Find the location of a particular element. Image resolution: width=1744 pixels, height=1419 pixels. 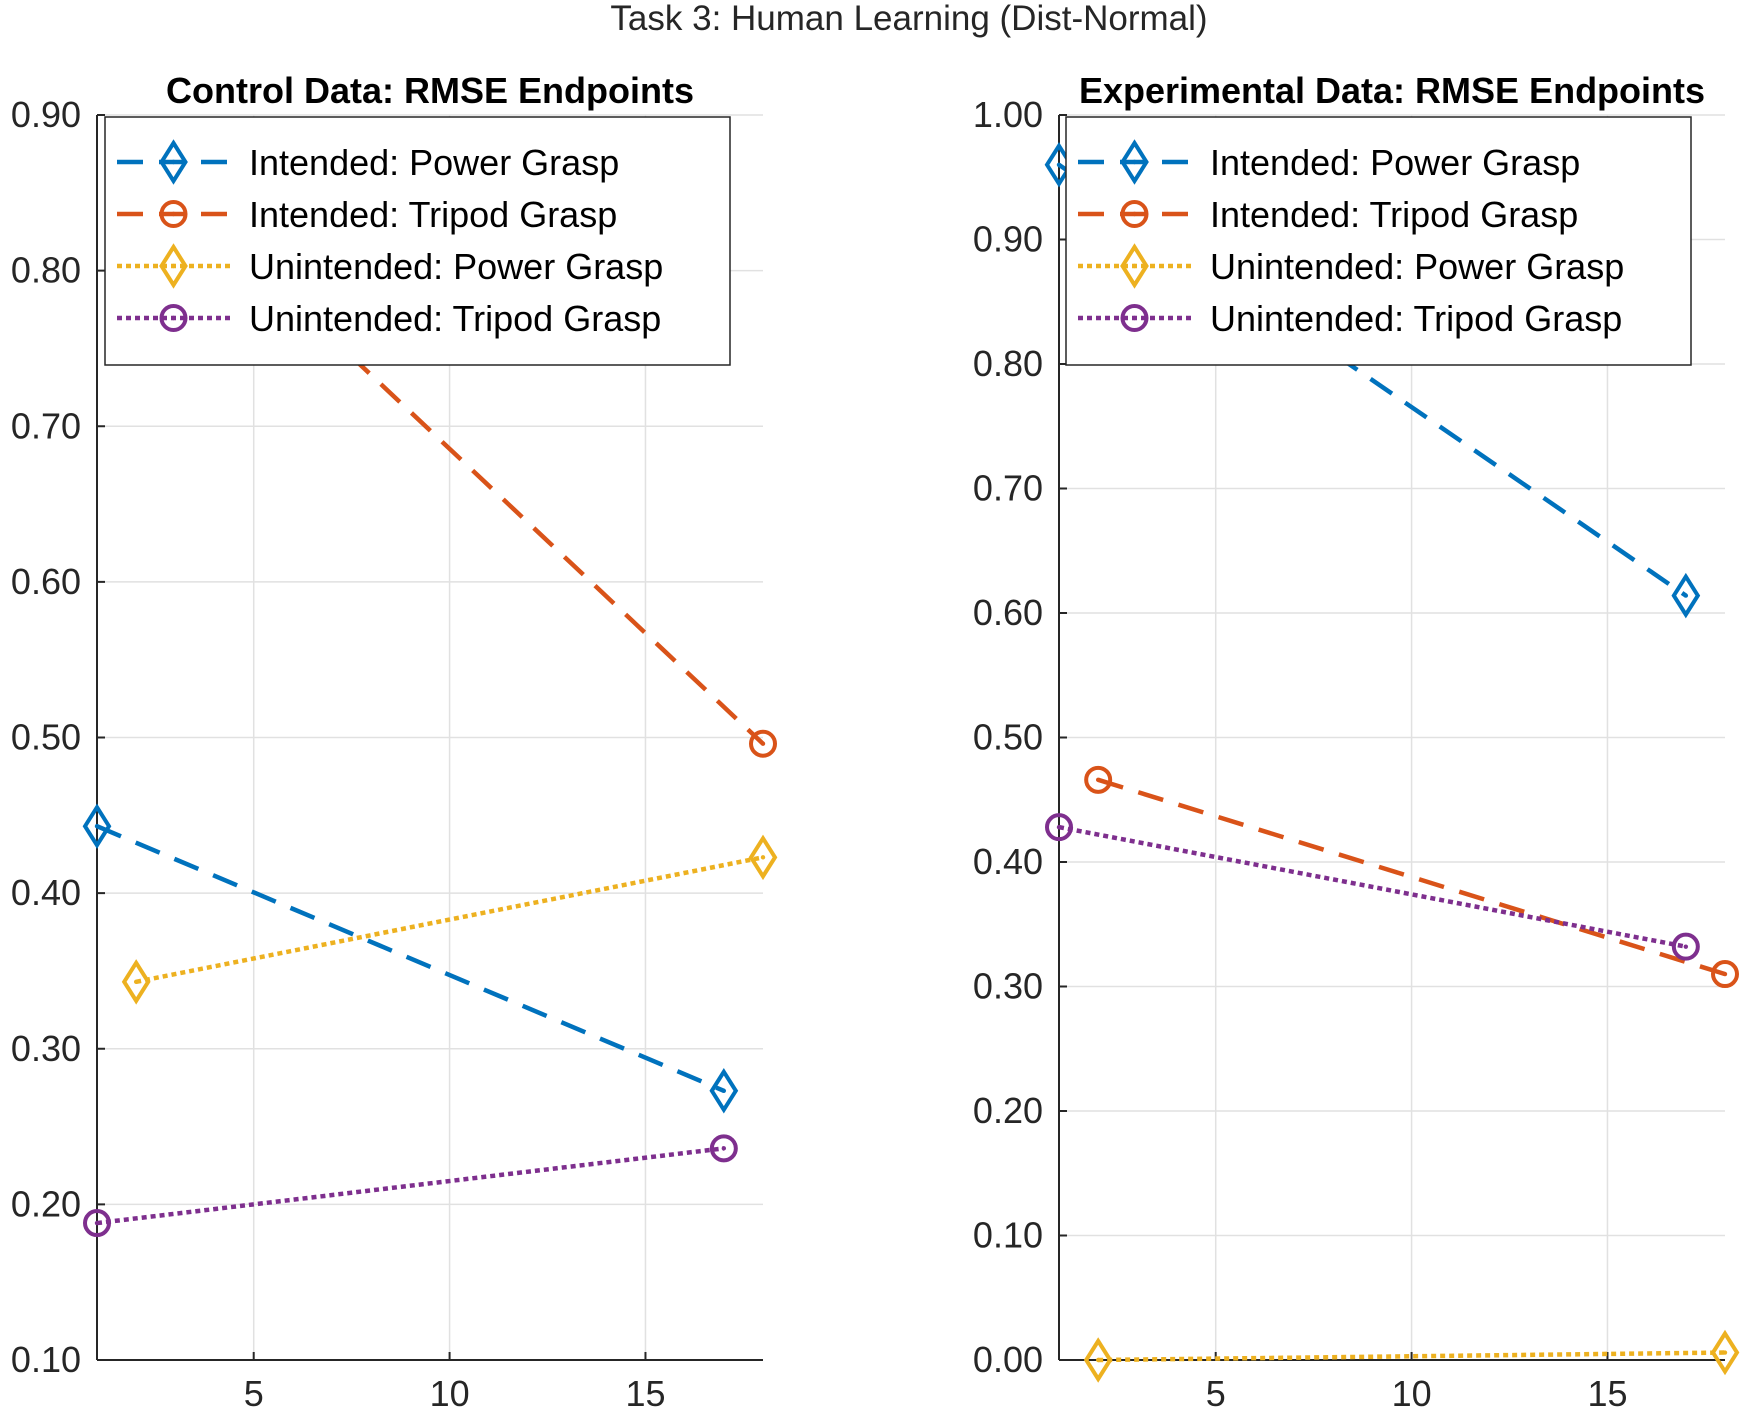

series-intended-tripod-grasp is located at coordinates (1411, 877).